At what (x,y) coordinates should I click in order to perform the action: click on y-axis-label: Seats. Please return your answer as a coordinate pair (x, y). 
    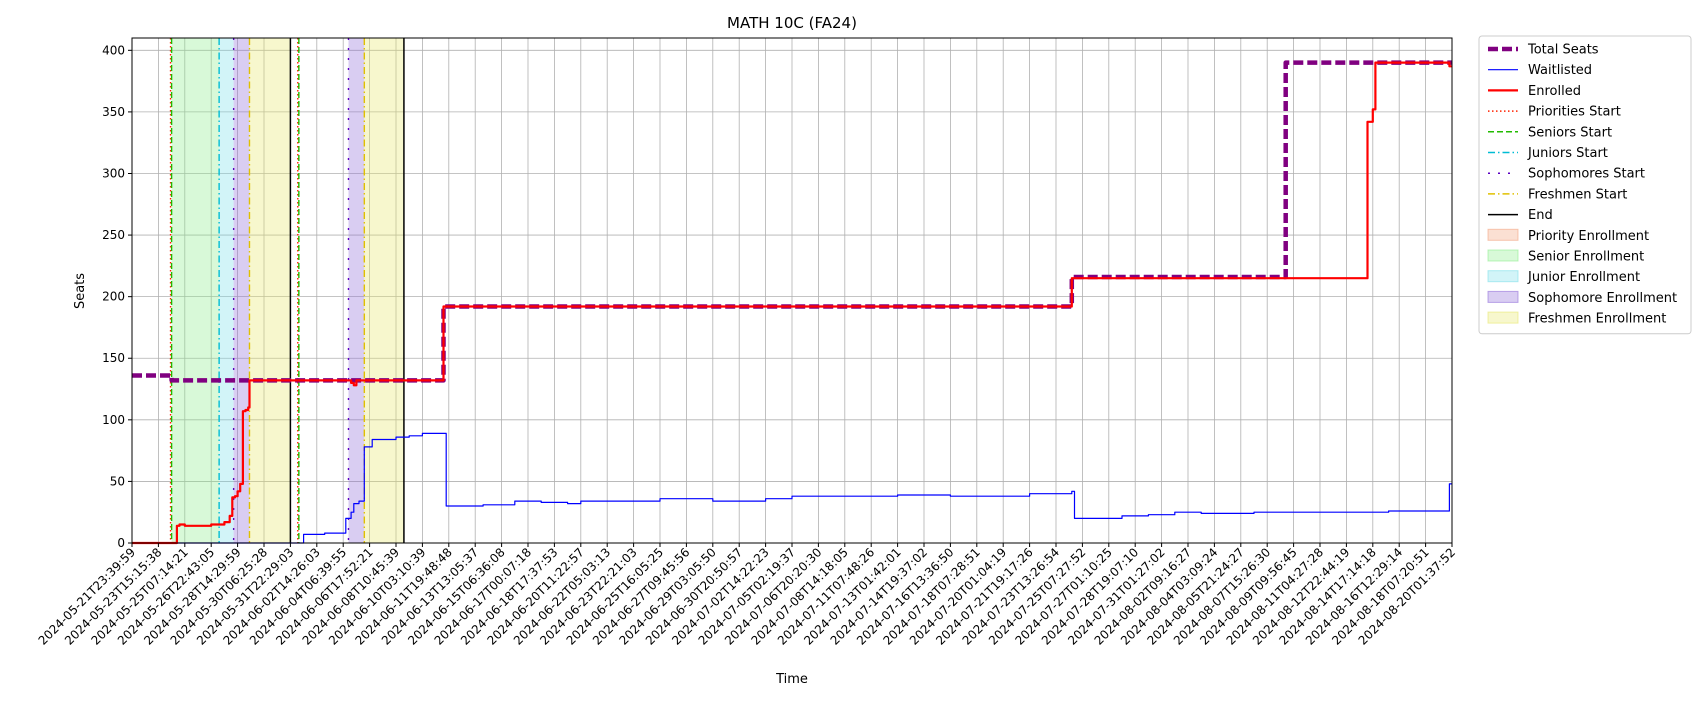
    Looking at the image, I should click on (80, 291).